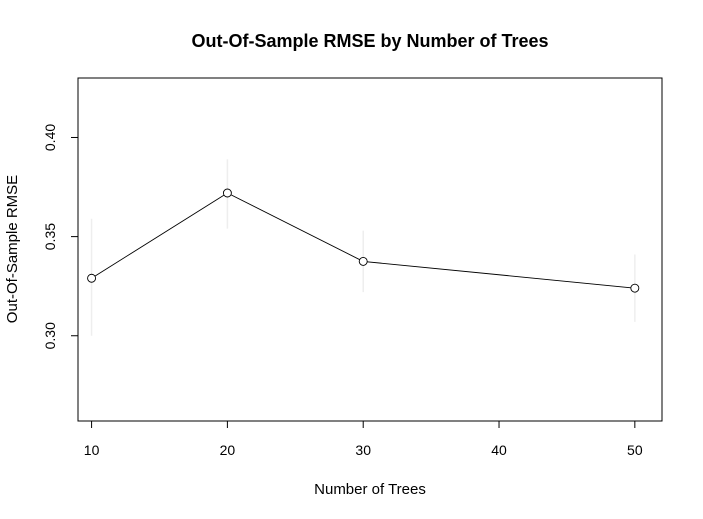  What do you see at coordinates (60, 236) in the screenshot?
I see `y-axis: 0.30 0.35 0.40` at bounding box center [60, 236].